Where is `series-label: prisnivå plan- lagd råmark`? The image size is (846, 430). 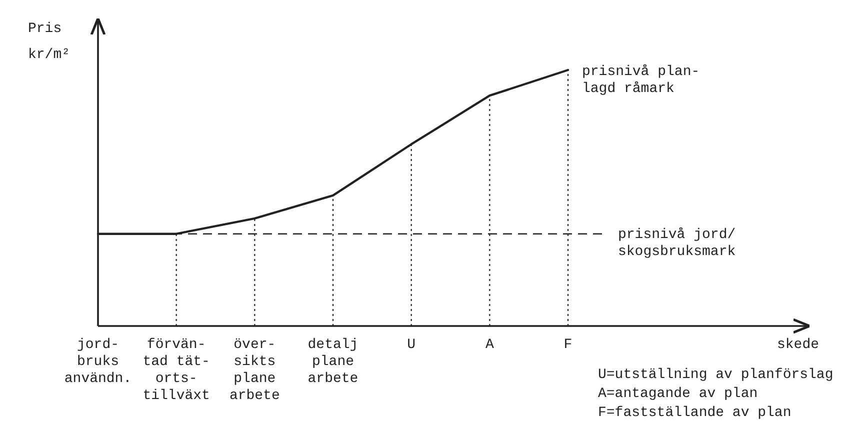 series-label: prisnivå plan- lagd råmark is located at coordinates (641, 80).